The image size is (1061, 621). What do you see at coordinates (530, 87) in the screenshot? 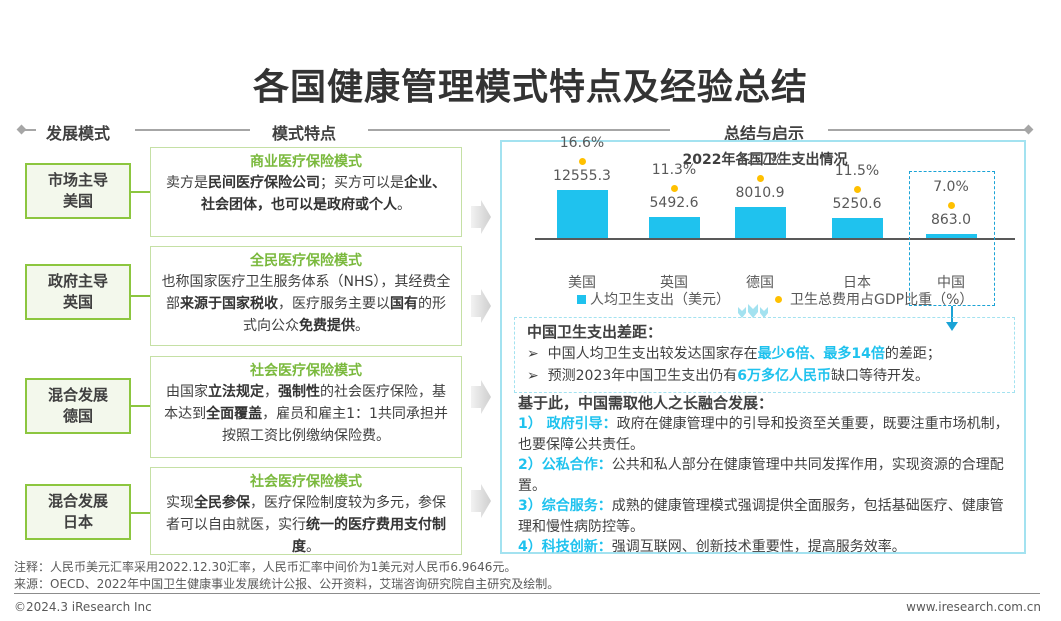
I see `page-title: 各国健康管理模式特点及经验总结` at bounding box center [530, 87].